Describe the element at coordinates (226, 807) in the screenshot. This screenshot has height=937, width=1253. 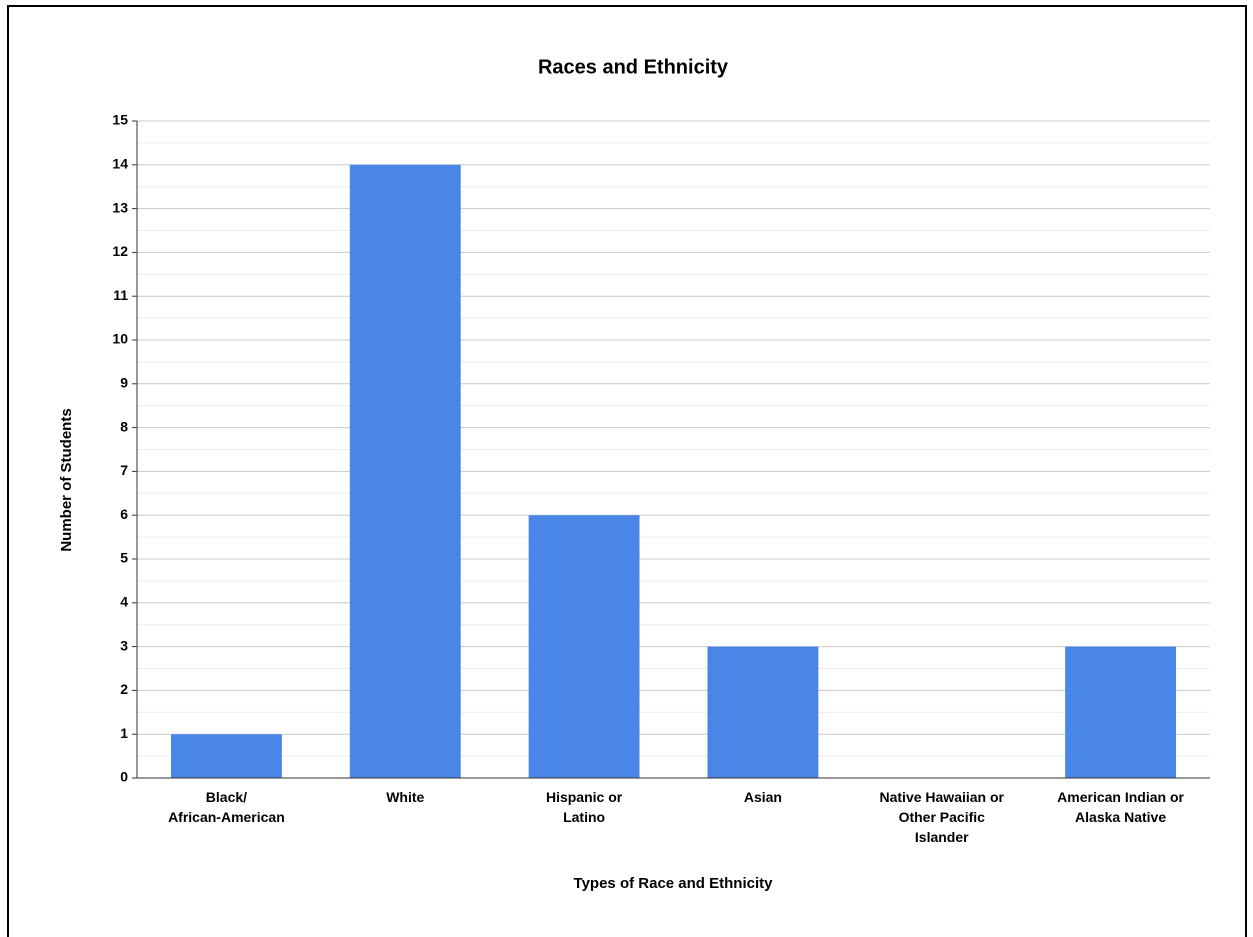
I see `x-tick-label: Black/African-American` at that location.